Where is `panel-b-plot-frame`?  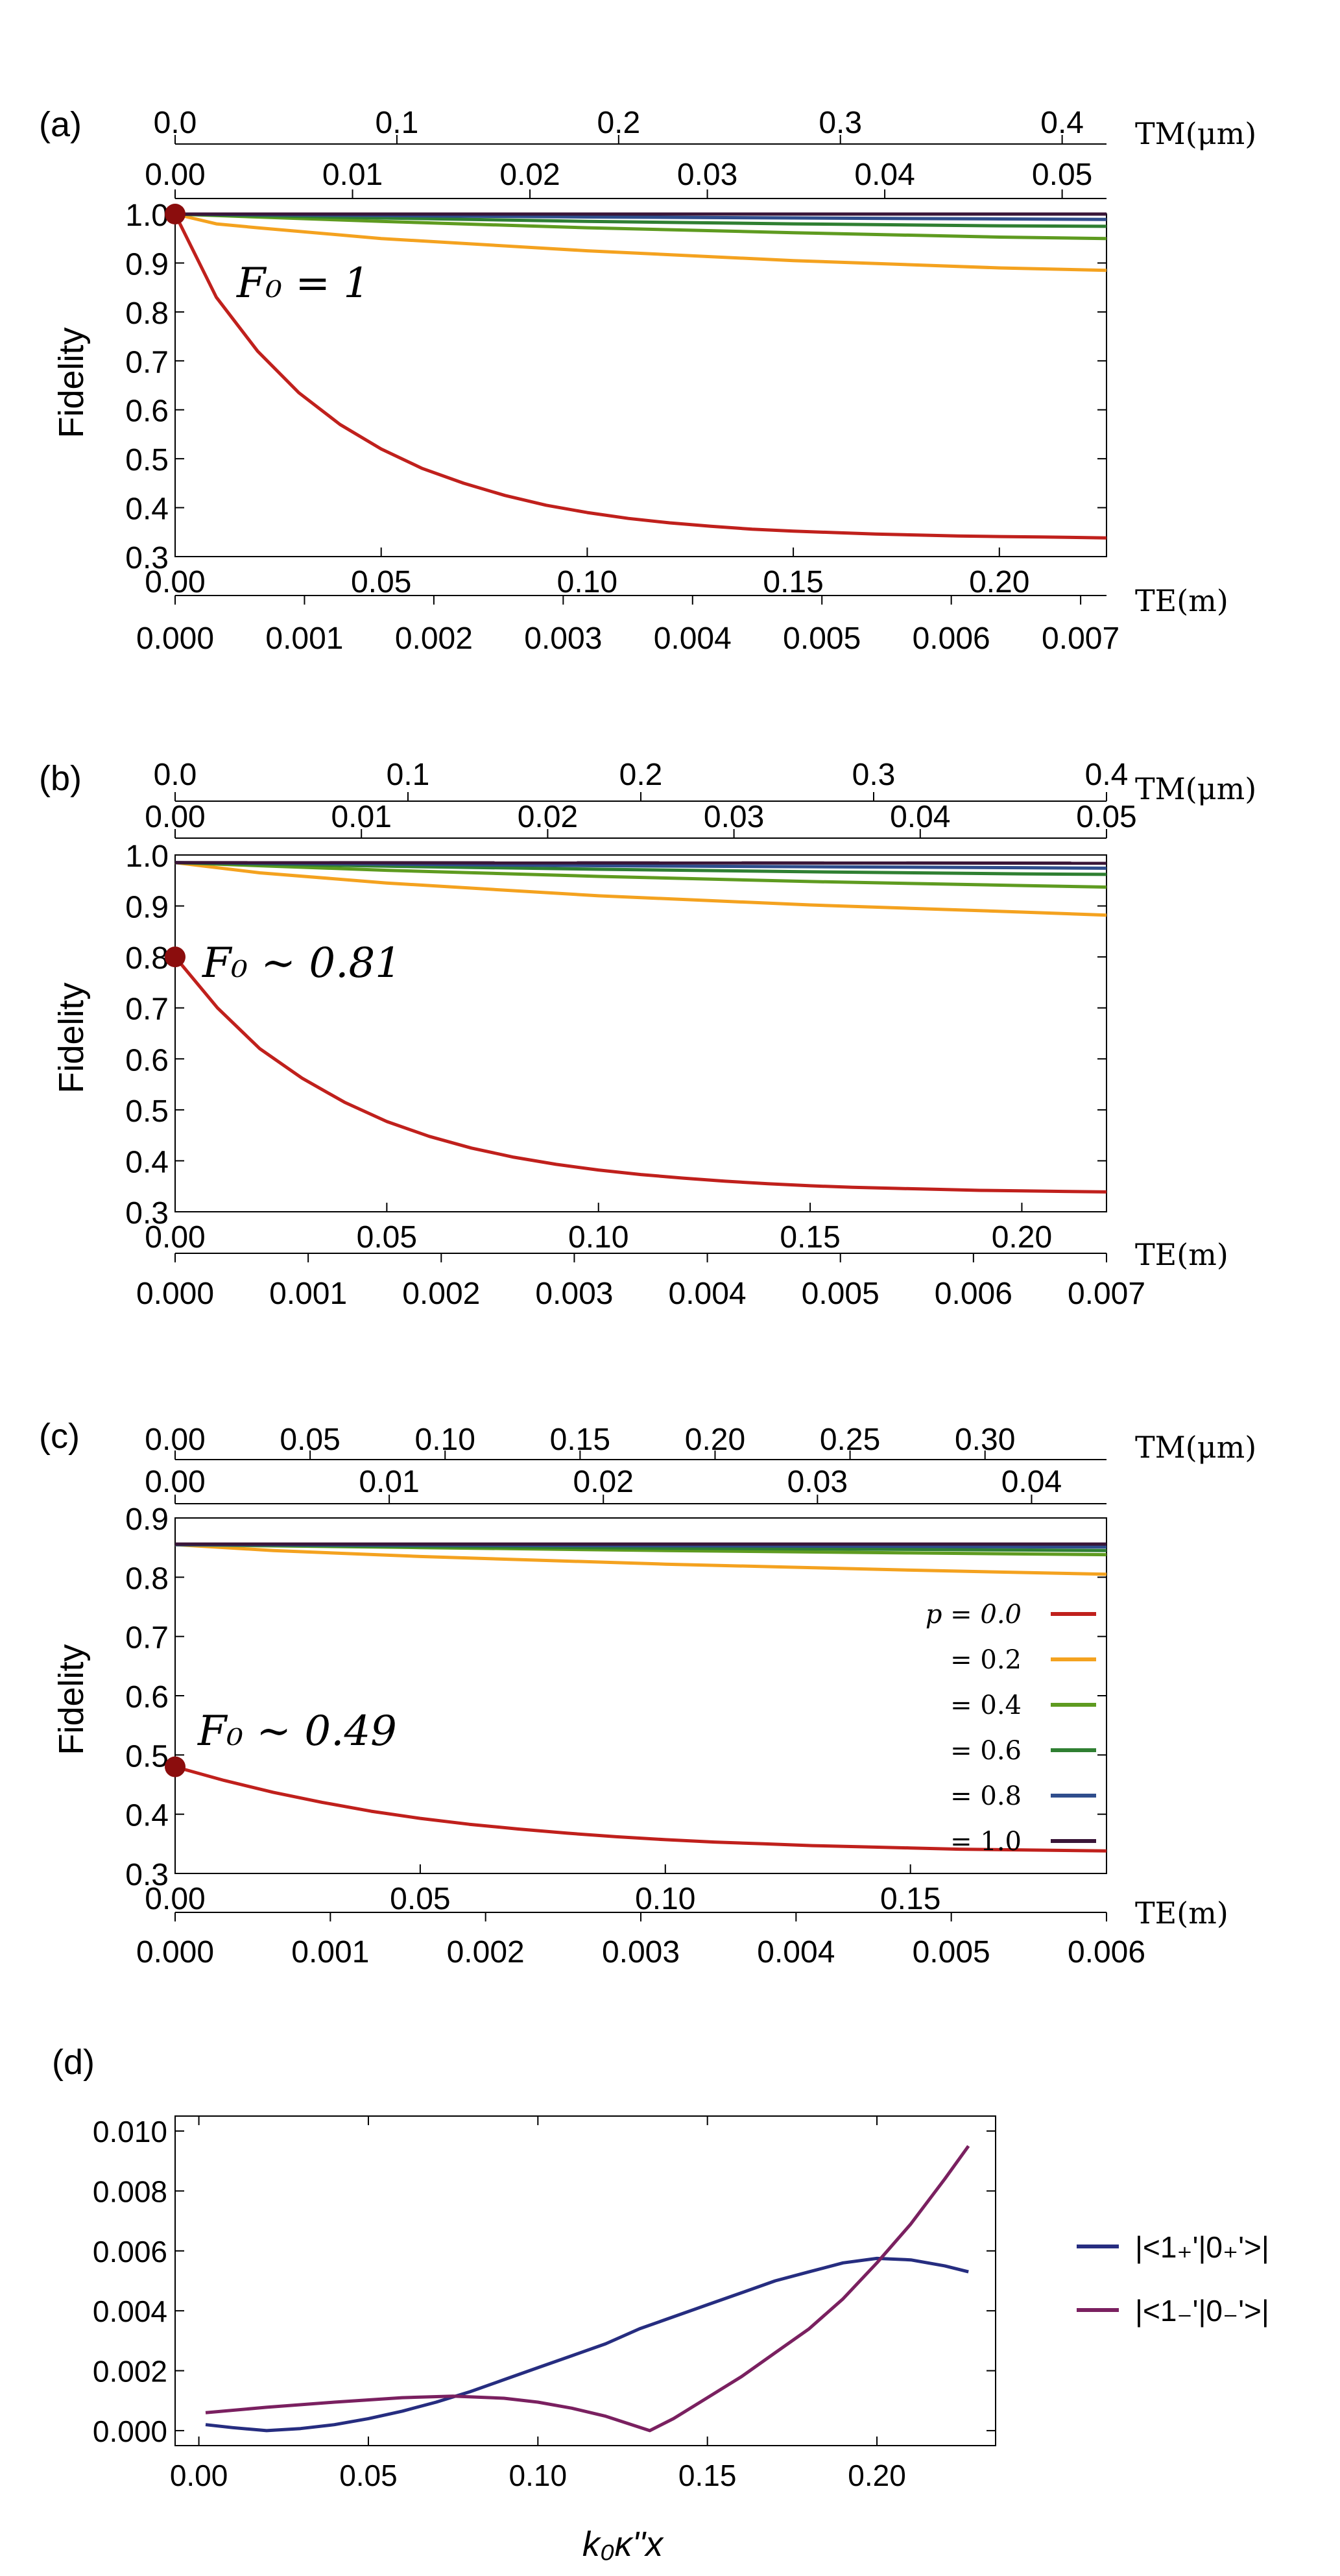 panel-b-plot-frame is located at coordinates (640, 1033).